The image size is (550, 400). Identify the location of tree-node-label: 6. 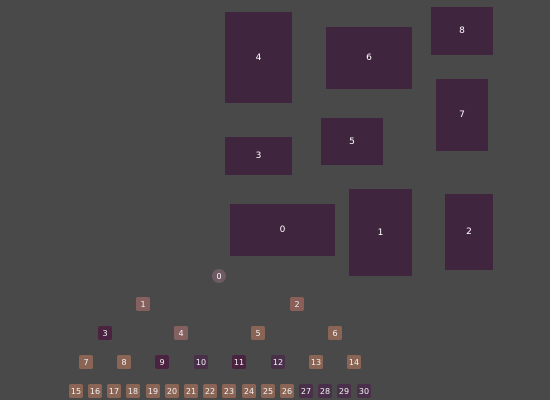
(335, 333).